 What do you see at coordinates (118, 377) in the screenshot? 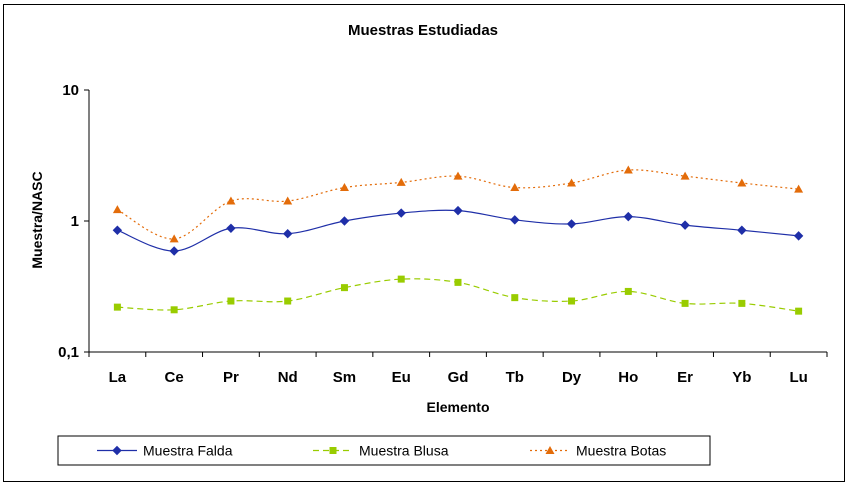
I see `x-tick-label: La` at bounding box center [118, 377].